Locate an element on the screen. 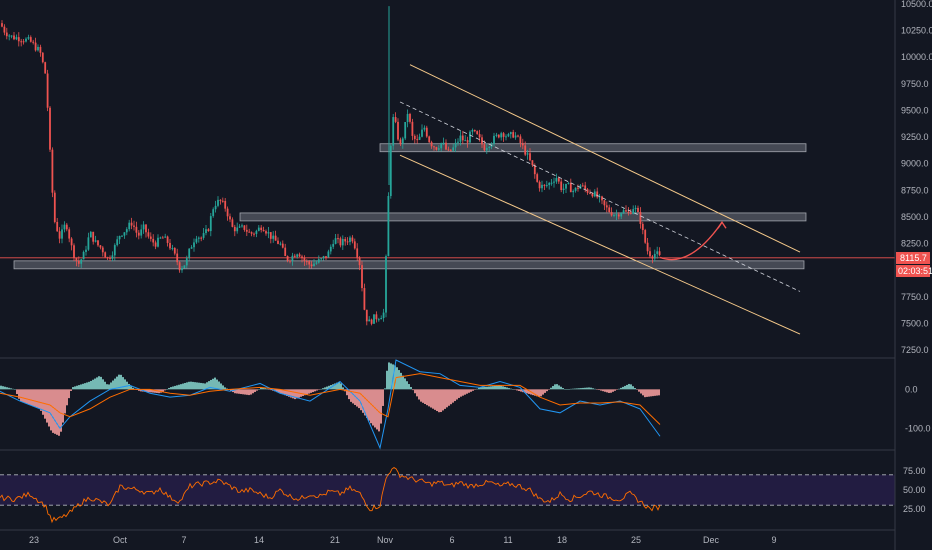 The width and height of the screenshot is (932, 550). last-price-label: 8115.7 is located at coordinates (913, 258).